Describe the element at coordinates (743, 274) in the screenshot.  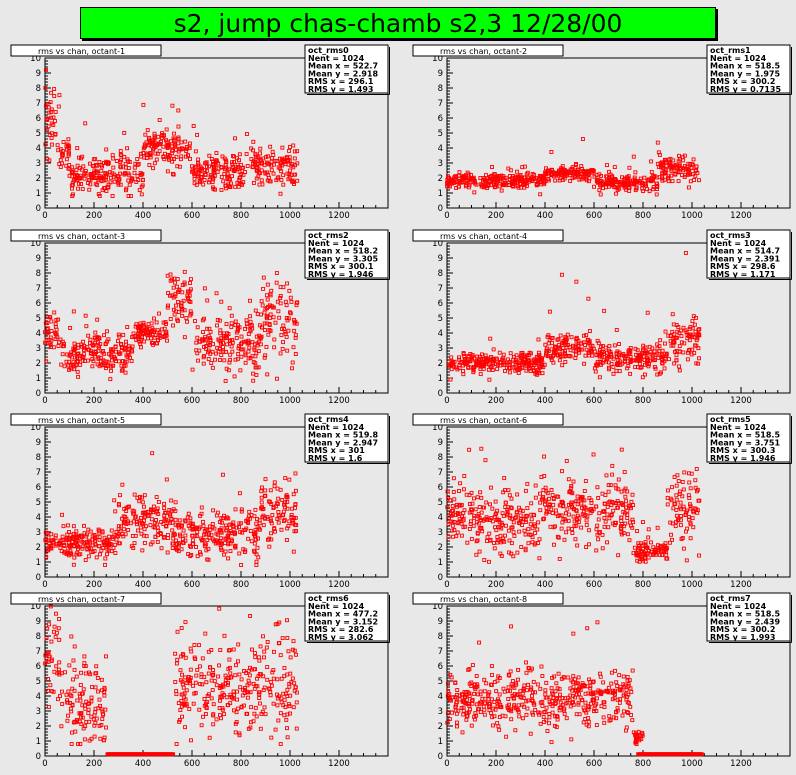
I see `stats-rms-y: RMS y = 1.171` at that location.